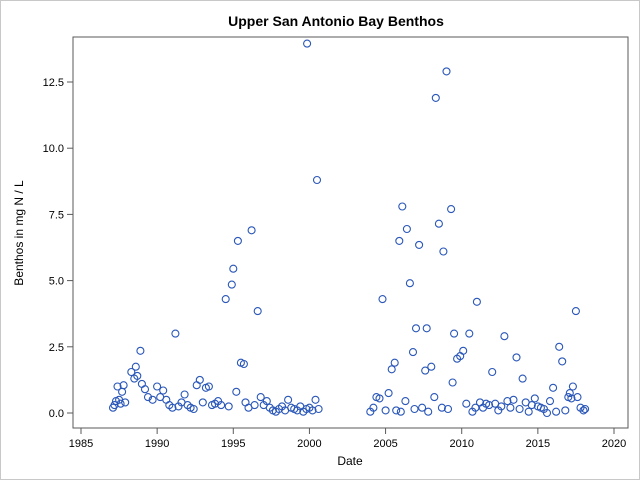 The image size is (640, 481). I want to click on y-axis-label: Benthos in mg N / L, so click(19, 233).